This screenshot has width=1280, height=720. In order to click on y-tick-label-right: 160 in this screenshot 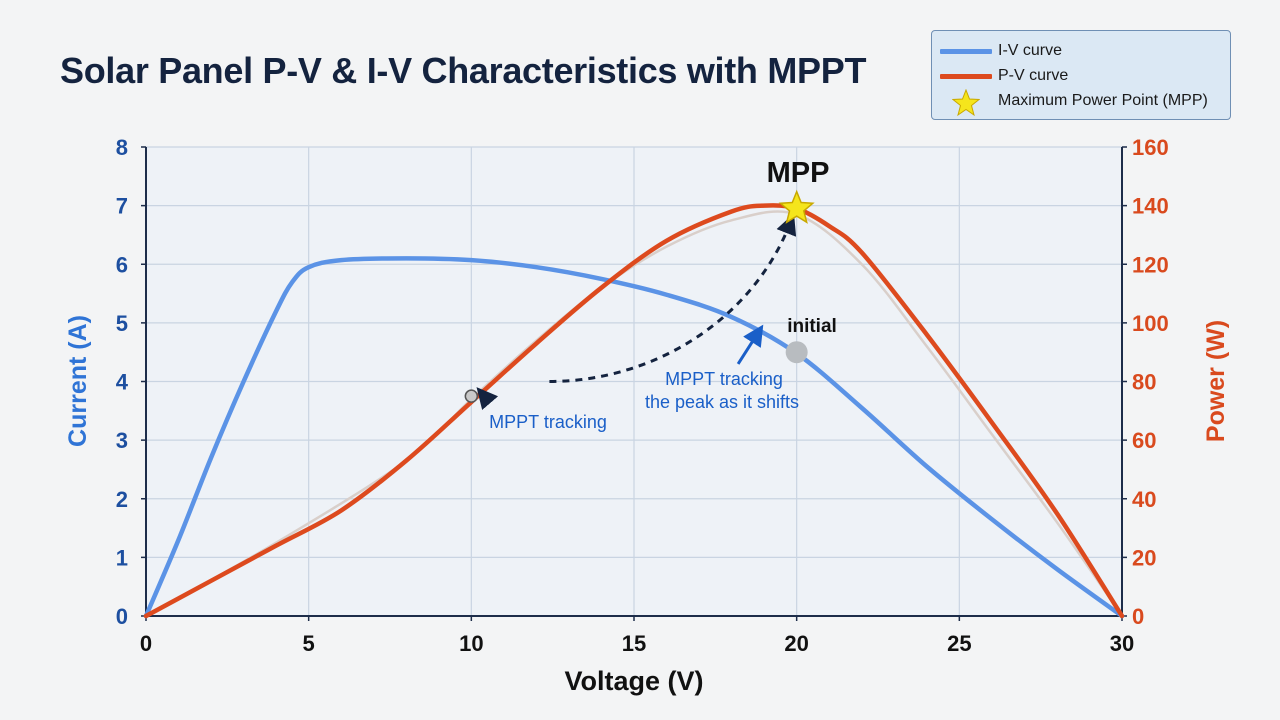, I will do `click(1150, 147)`.